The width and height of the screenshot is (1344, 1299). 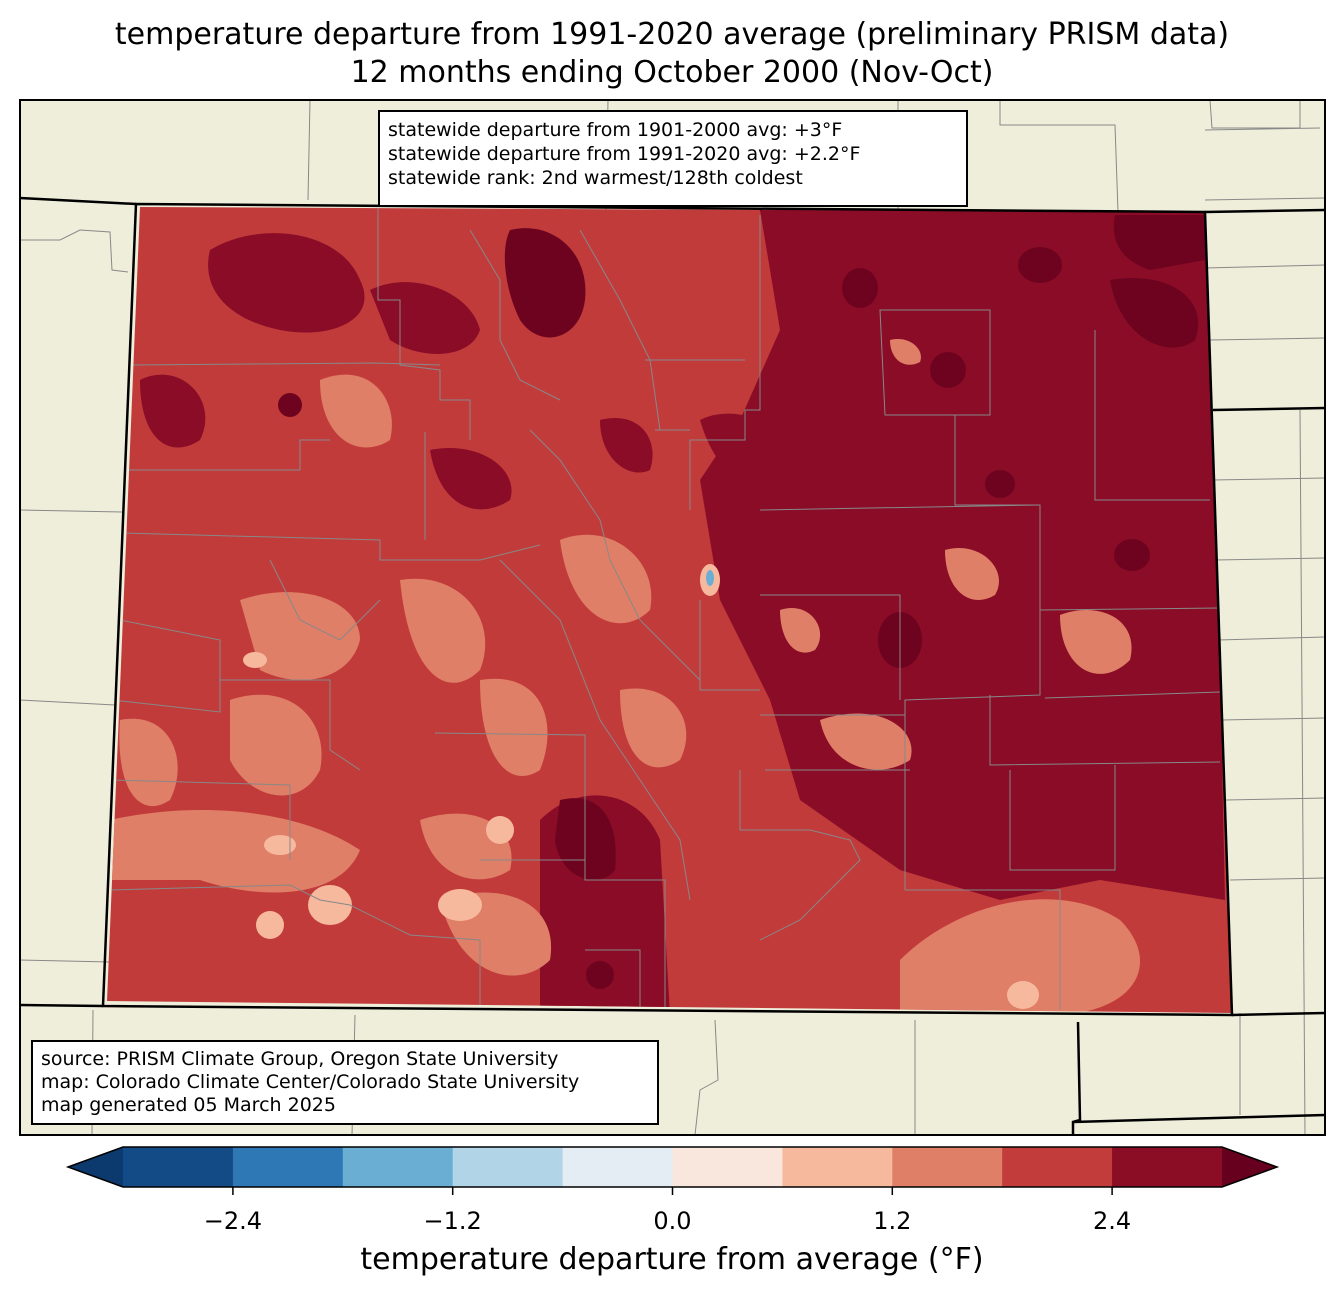 What do you see at coordinates (1112, 1221) in the screenshot?
I see `colorbar-tick-label: 2.4` at bounding box center [1112, 1221].